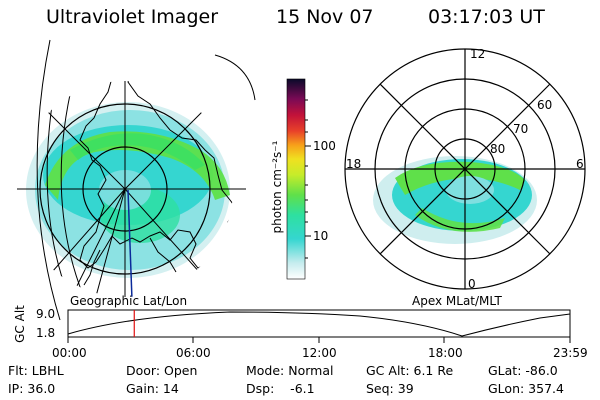 This screenshot has width=600, height=400. What do you see at coordinates (308, 179) in the screenshot?
I see `colorbar-ticks` at bounding box center [308, 179].